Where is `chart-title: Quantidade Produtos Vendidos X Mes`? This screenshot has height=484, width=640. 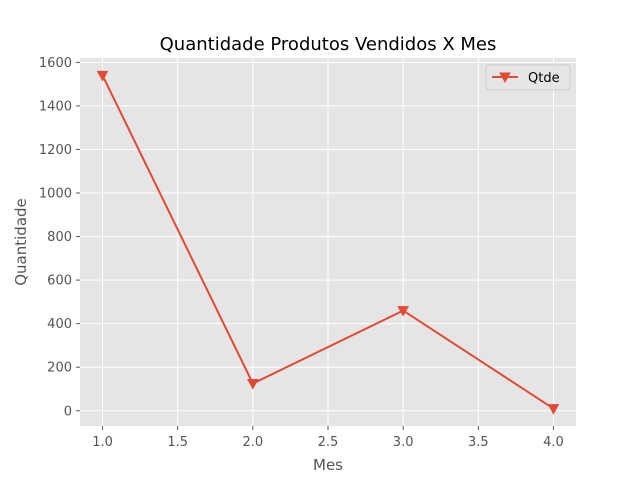 chart-title: Quantidade Produtos Vendidos X Mes is located at coordinates (328, 44).